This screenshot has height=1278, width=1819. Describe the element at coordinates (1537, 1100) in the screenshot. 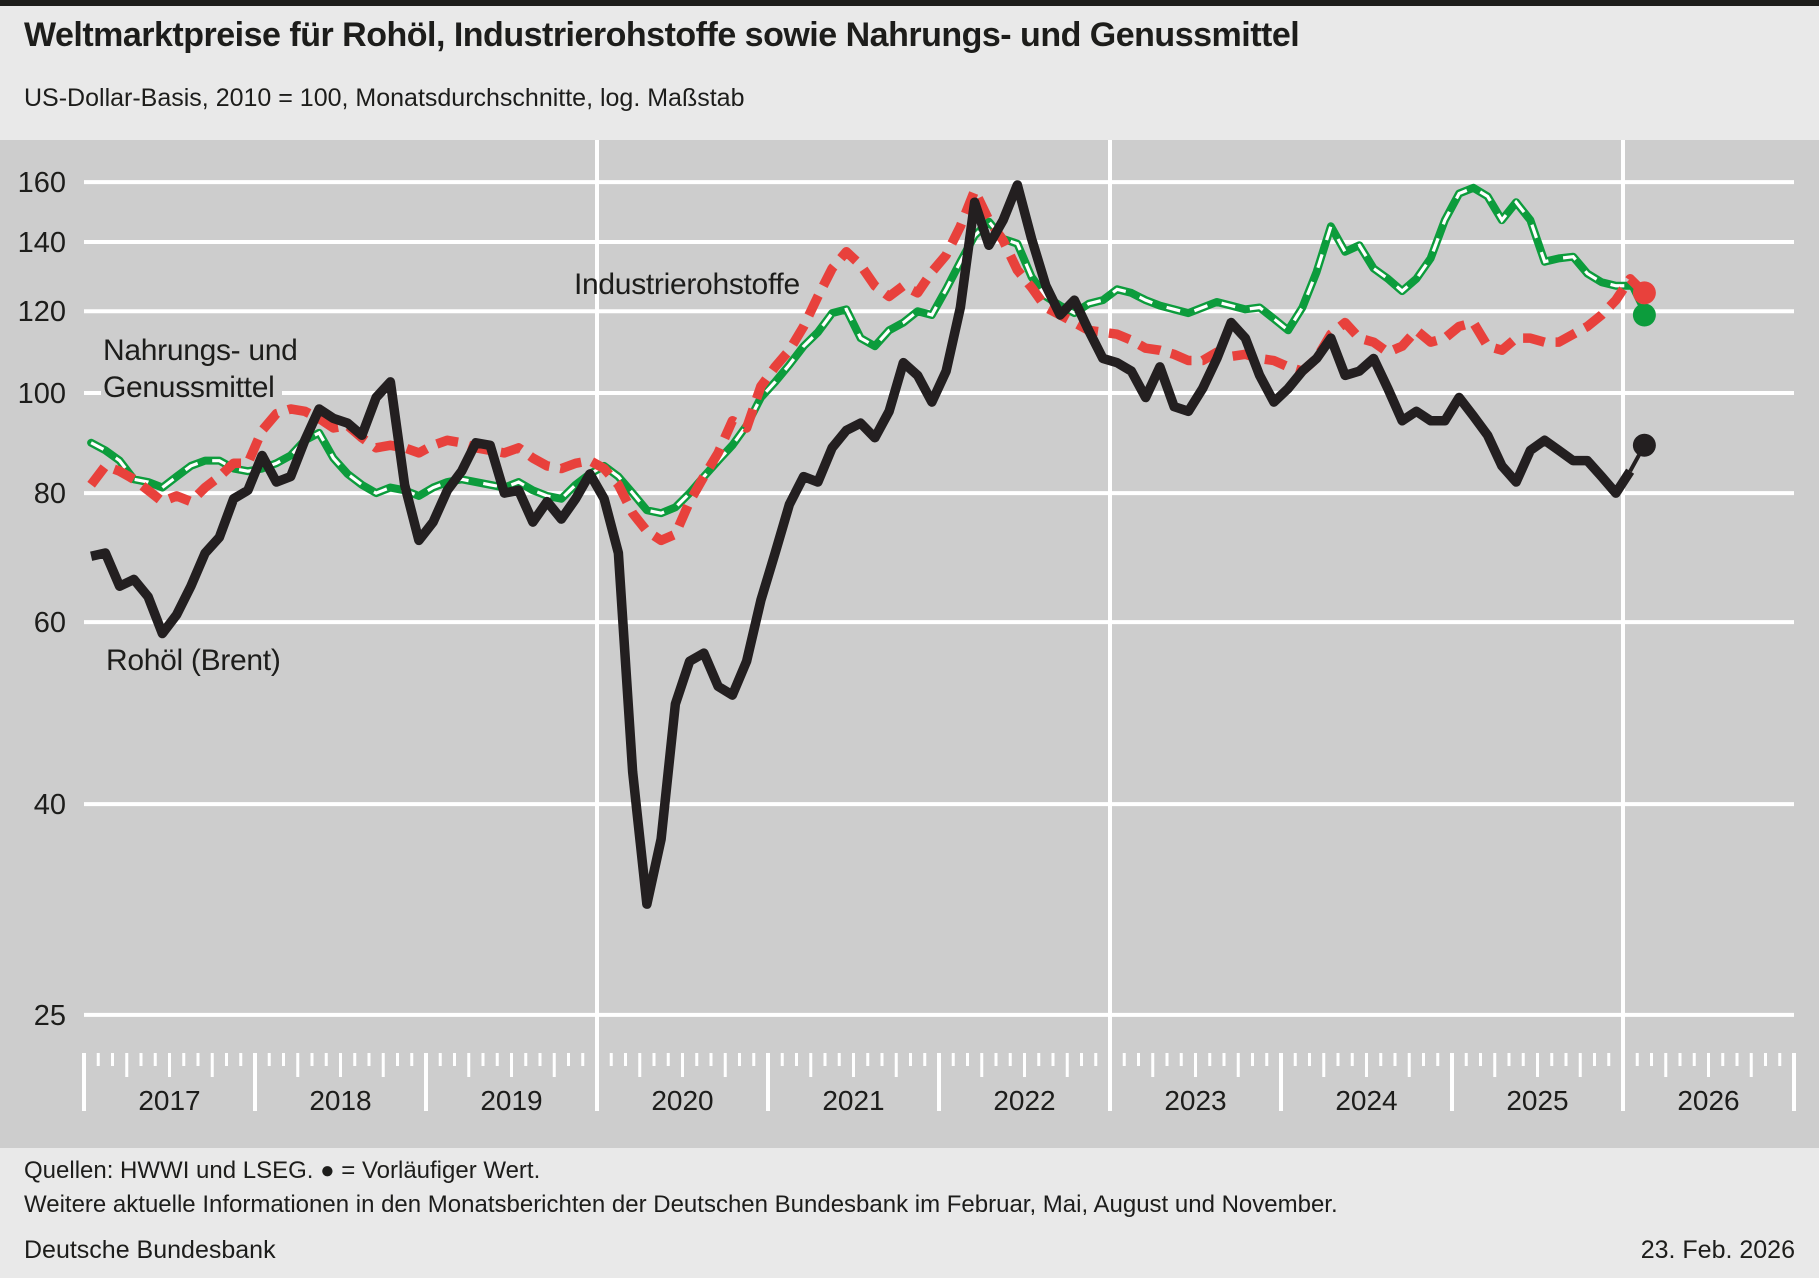

I see `svg-text: 2025` at that location.